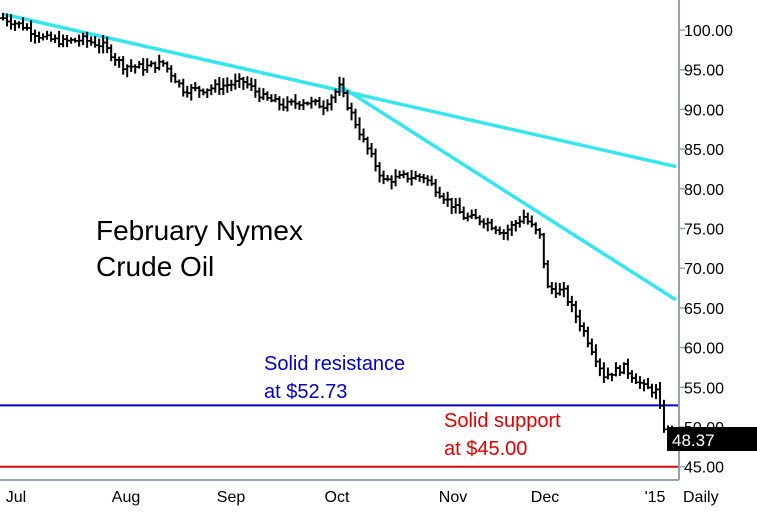  What do you see at coordinates (545, 497) in the screenshot?
I see `x-tick-label: Dec` at bounding box center [545, 497].